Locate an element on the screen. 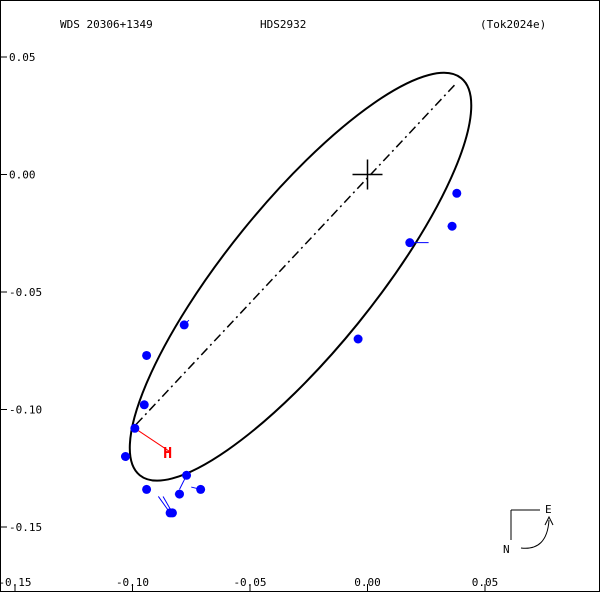 This screenshot has height=600, width=600. compass-east-label: E is located at coordinates (548, 509).